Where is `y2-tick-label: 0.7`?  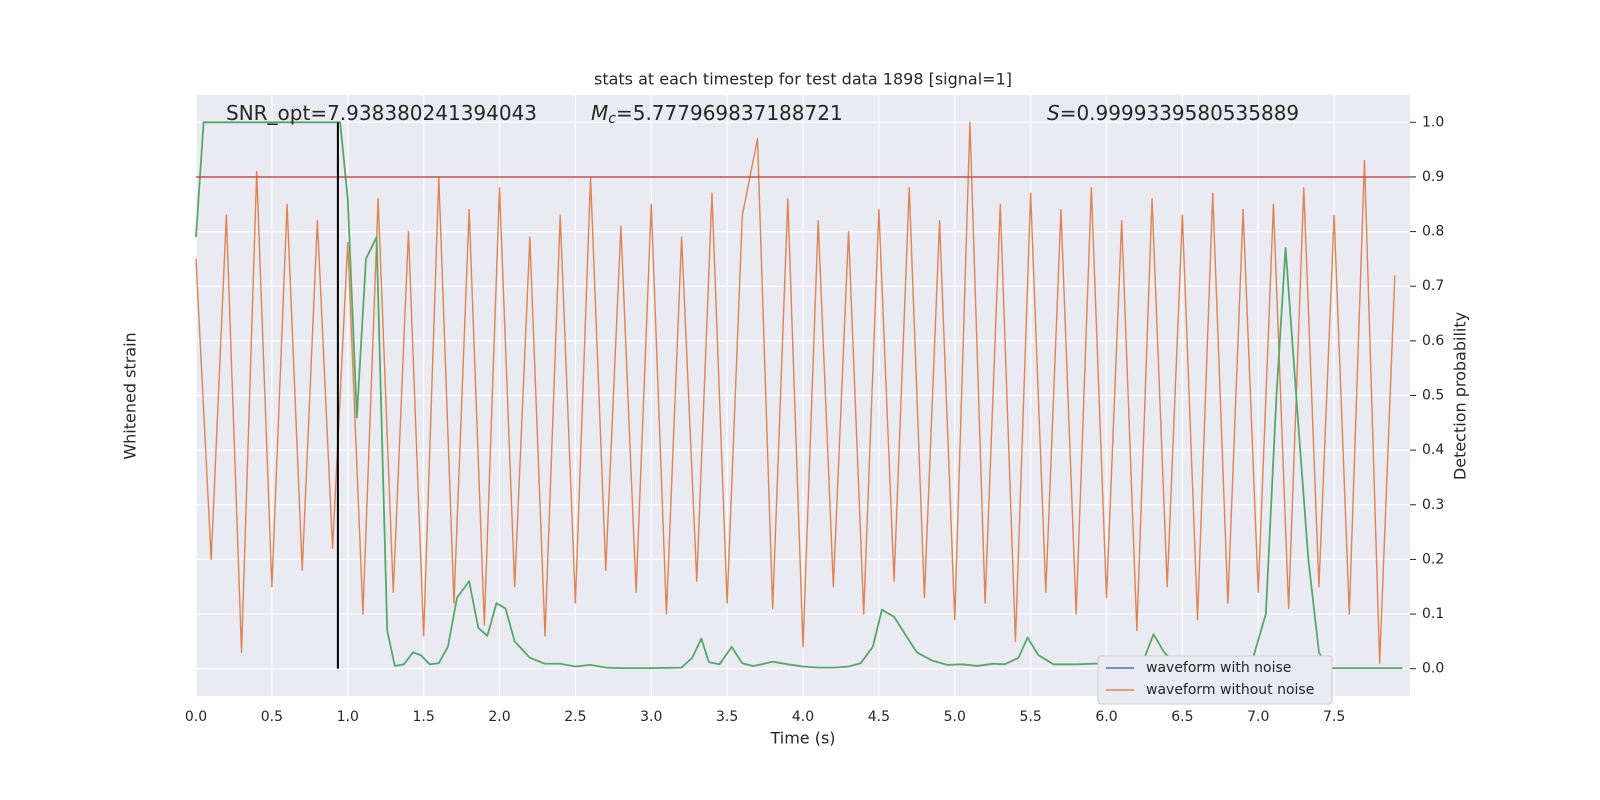
y2-tick-label: 0.7 is located at coordinates (1433, 286).